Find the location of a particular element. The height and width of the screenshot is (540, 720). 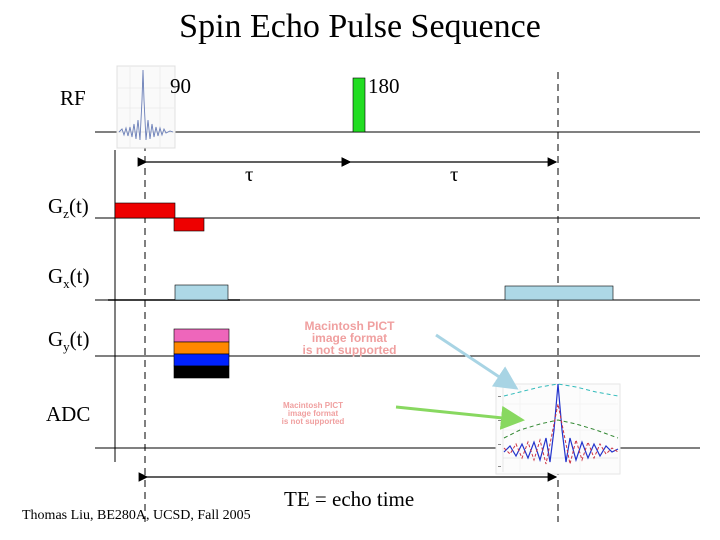

pict1-line1: Macintosh PICT is located at coordinates (349, 326).